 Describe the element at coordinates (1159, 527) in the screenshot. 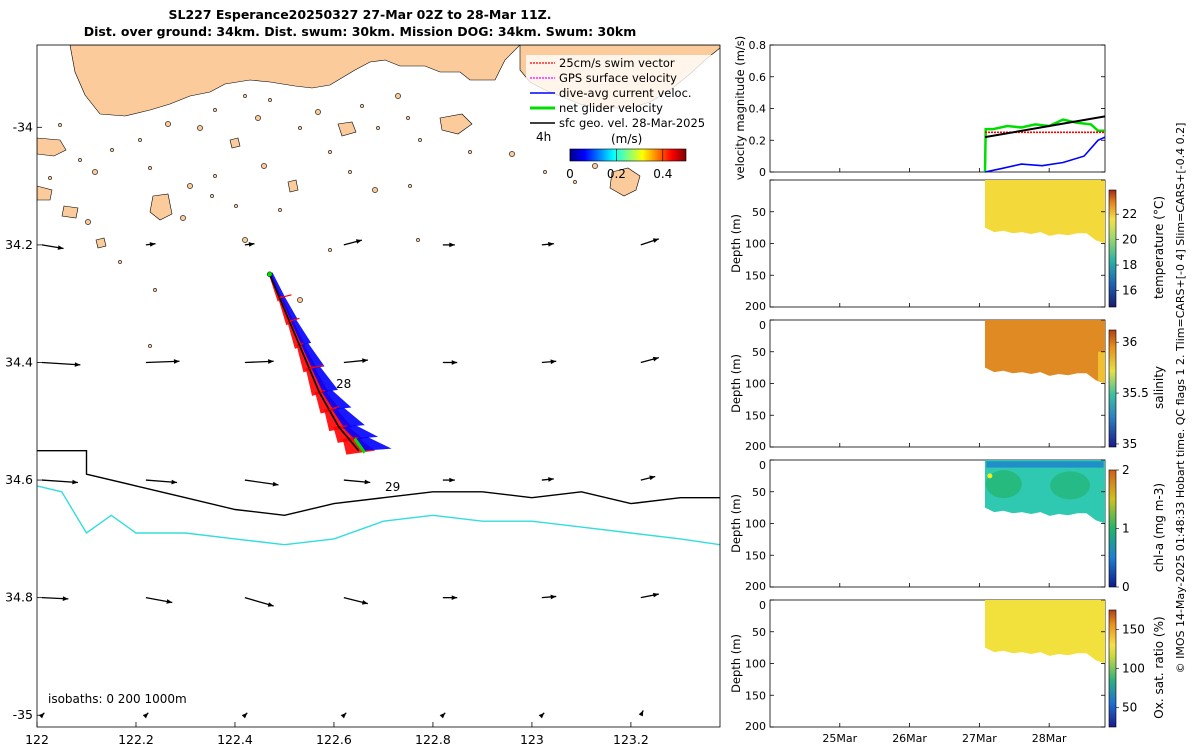

I see `section-colorbar-label: chl-a (mg m-3)` at that location.